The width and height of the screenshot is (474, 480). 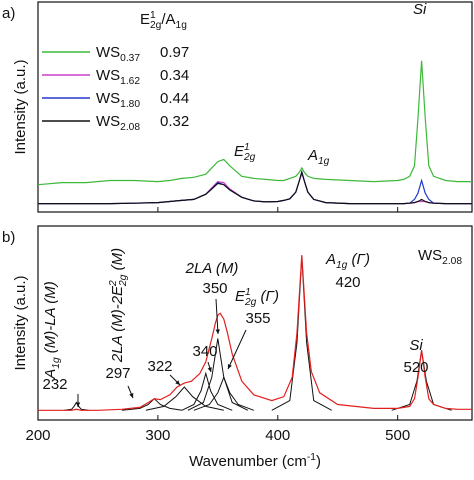 What do you see at coordinates (113, 283) in the screenshot?
I see `mode-label-part: 2` at bounding box center [113, 283].